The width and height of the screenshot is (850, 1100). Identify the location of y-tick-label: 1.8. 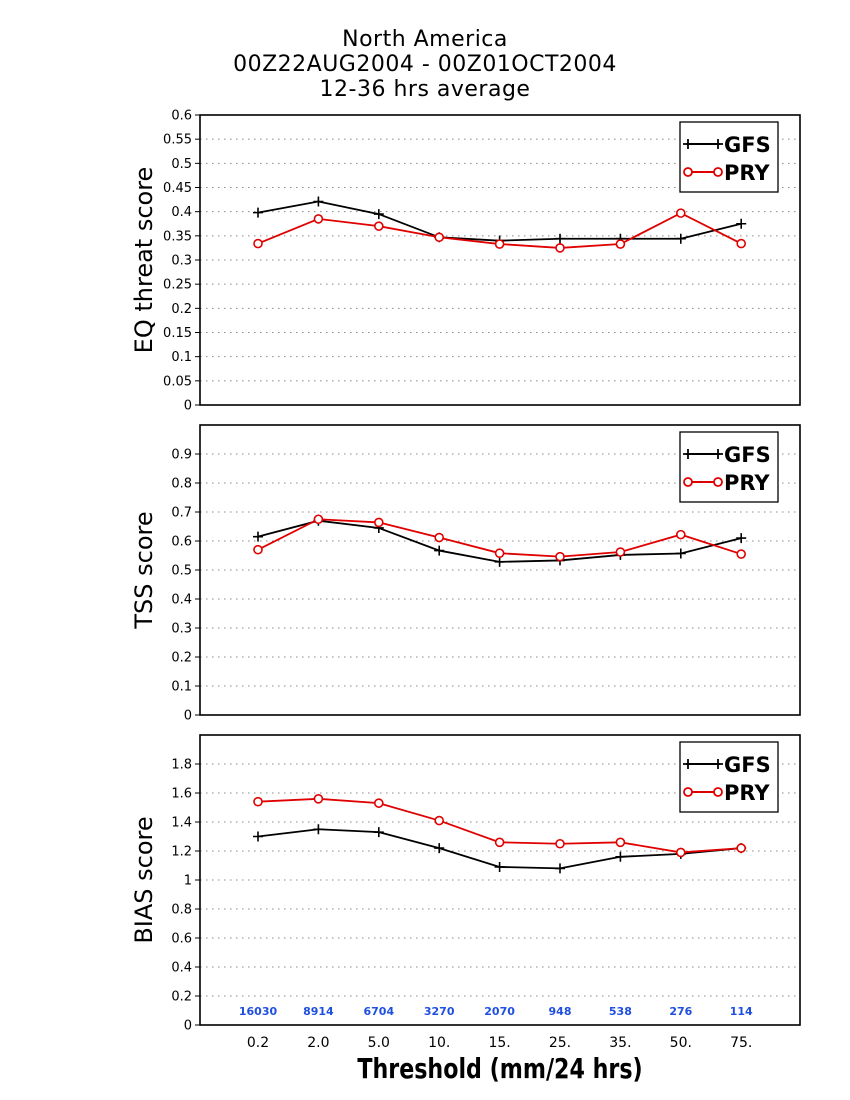
(181, 765).